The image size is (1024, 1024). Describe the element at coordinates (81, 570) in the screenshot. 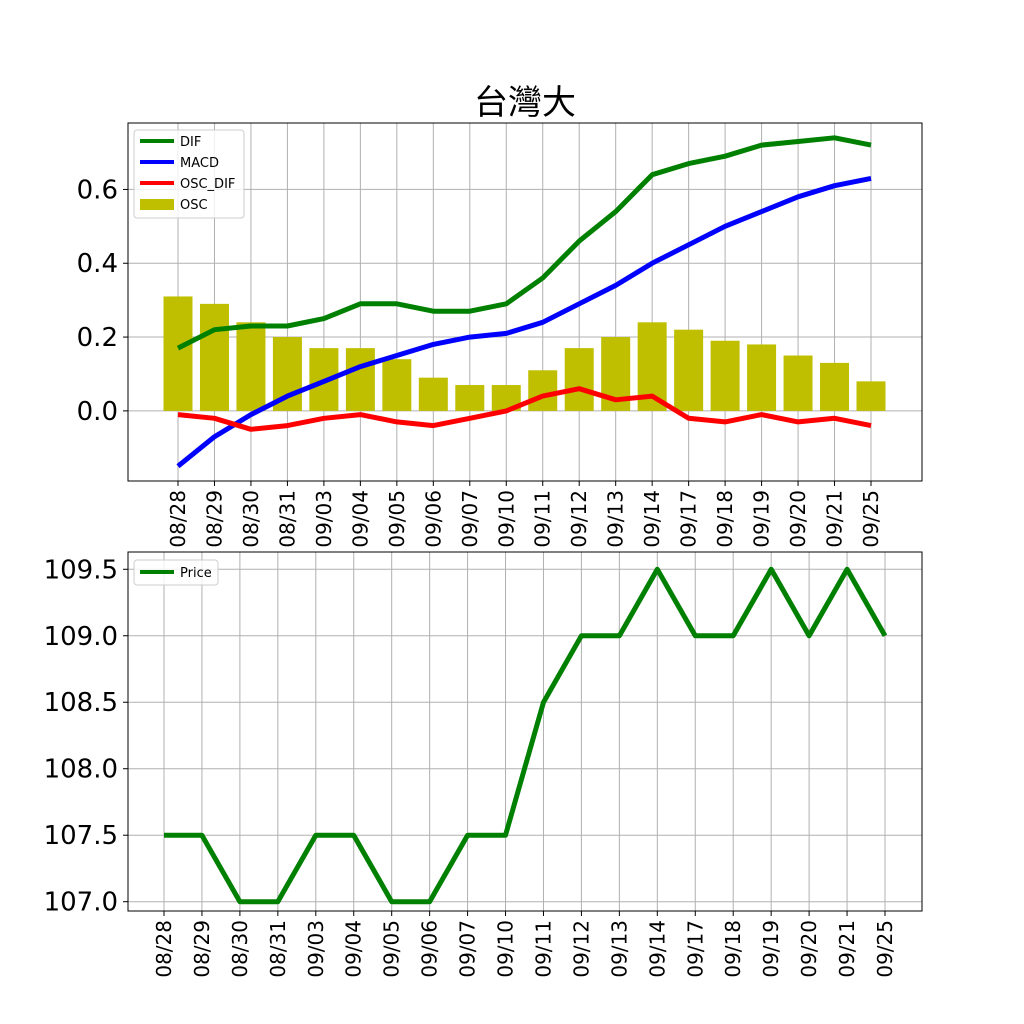

I see `y-tick-label: 109.5` at that location.